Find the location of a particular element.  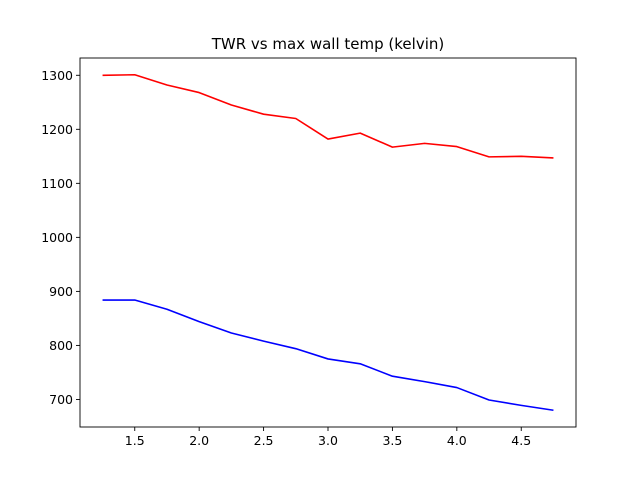

x-tick-label: 2.5 is located at coordinates (264, 440).